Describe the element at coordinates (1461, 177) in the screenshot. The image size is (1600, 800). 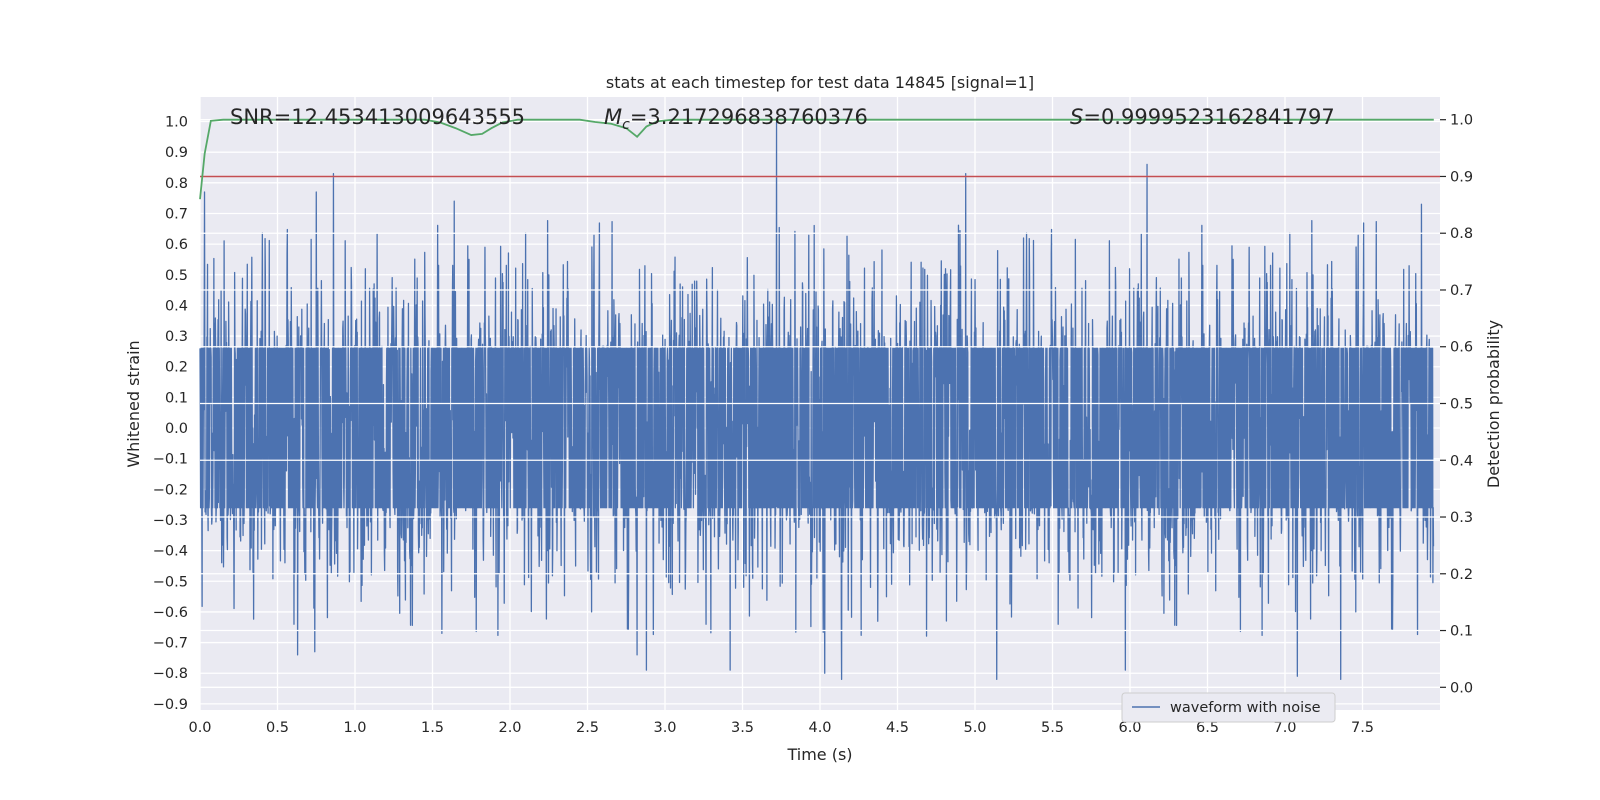
I see `right-y-tick-label: 0.9` at that location.